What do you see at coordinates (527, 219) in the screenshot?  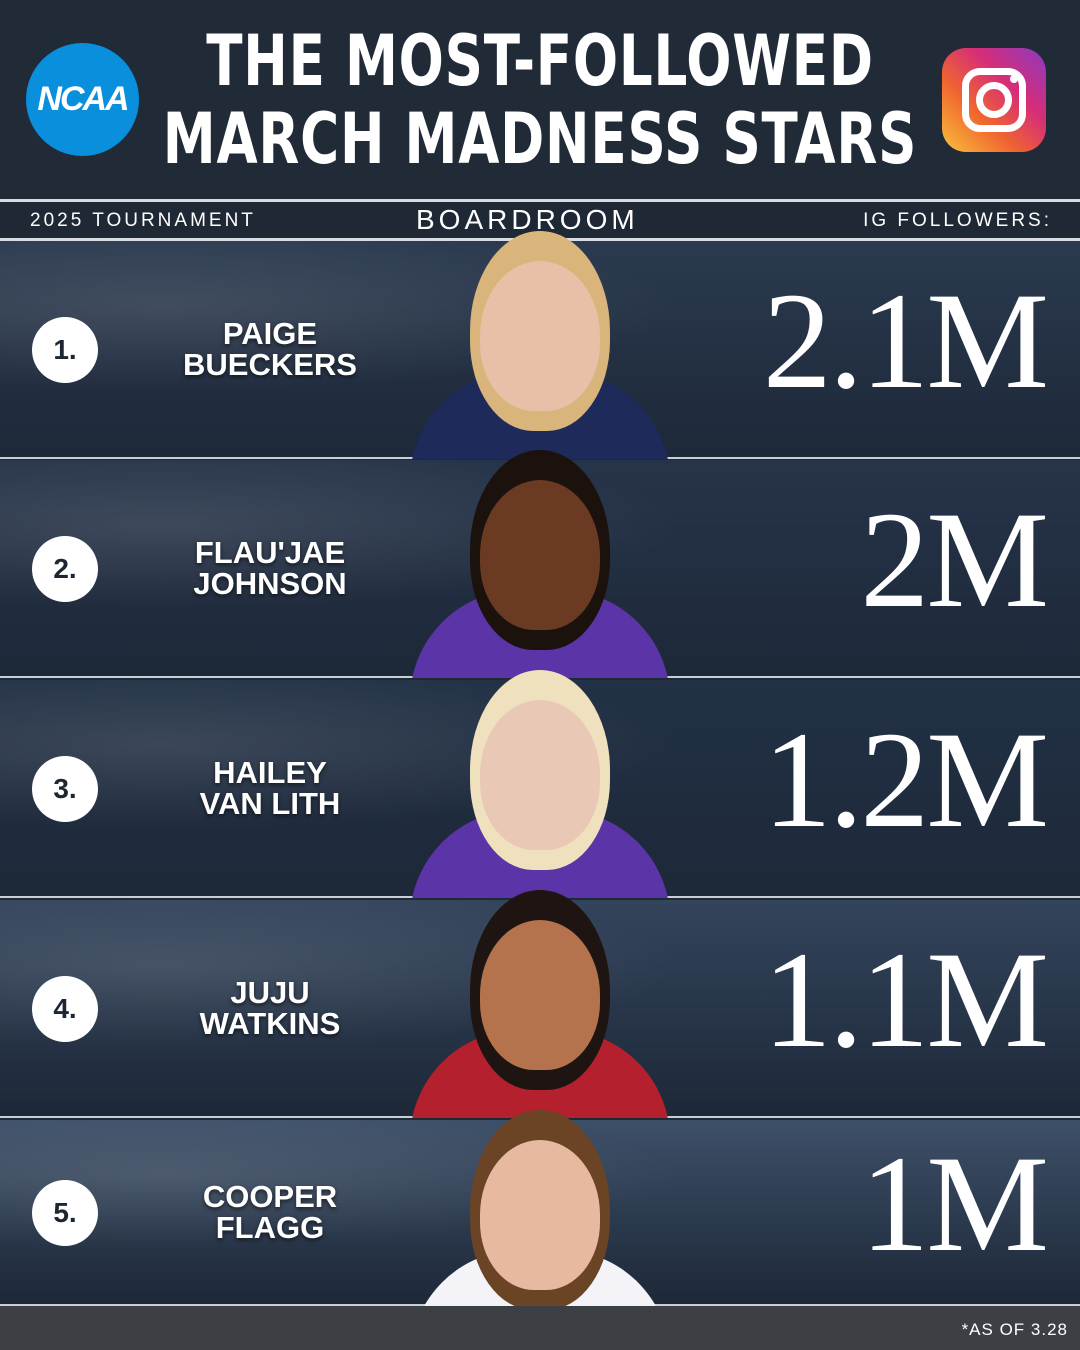 I see `boardroom-brand: BOARDROOM` at bounding box center [527, 219].